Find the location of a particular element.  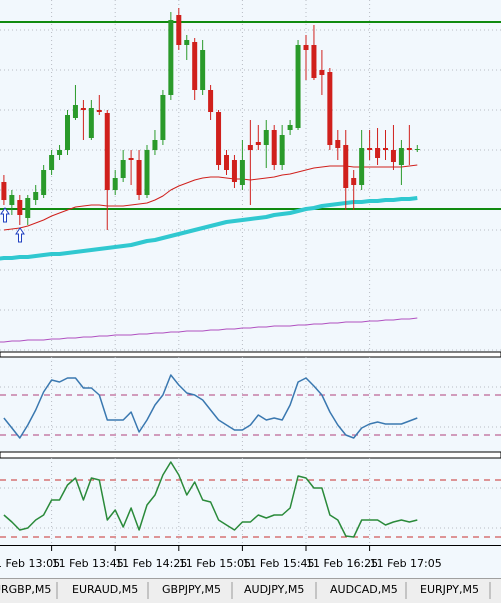

tab-bar is located at coordinates (250, 590).